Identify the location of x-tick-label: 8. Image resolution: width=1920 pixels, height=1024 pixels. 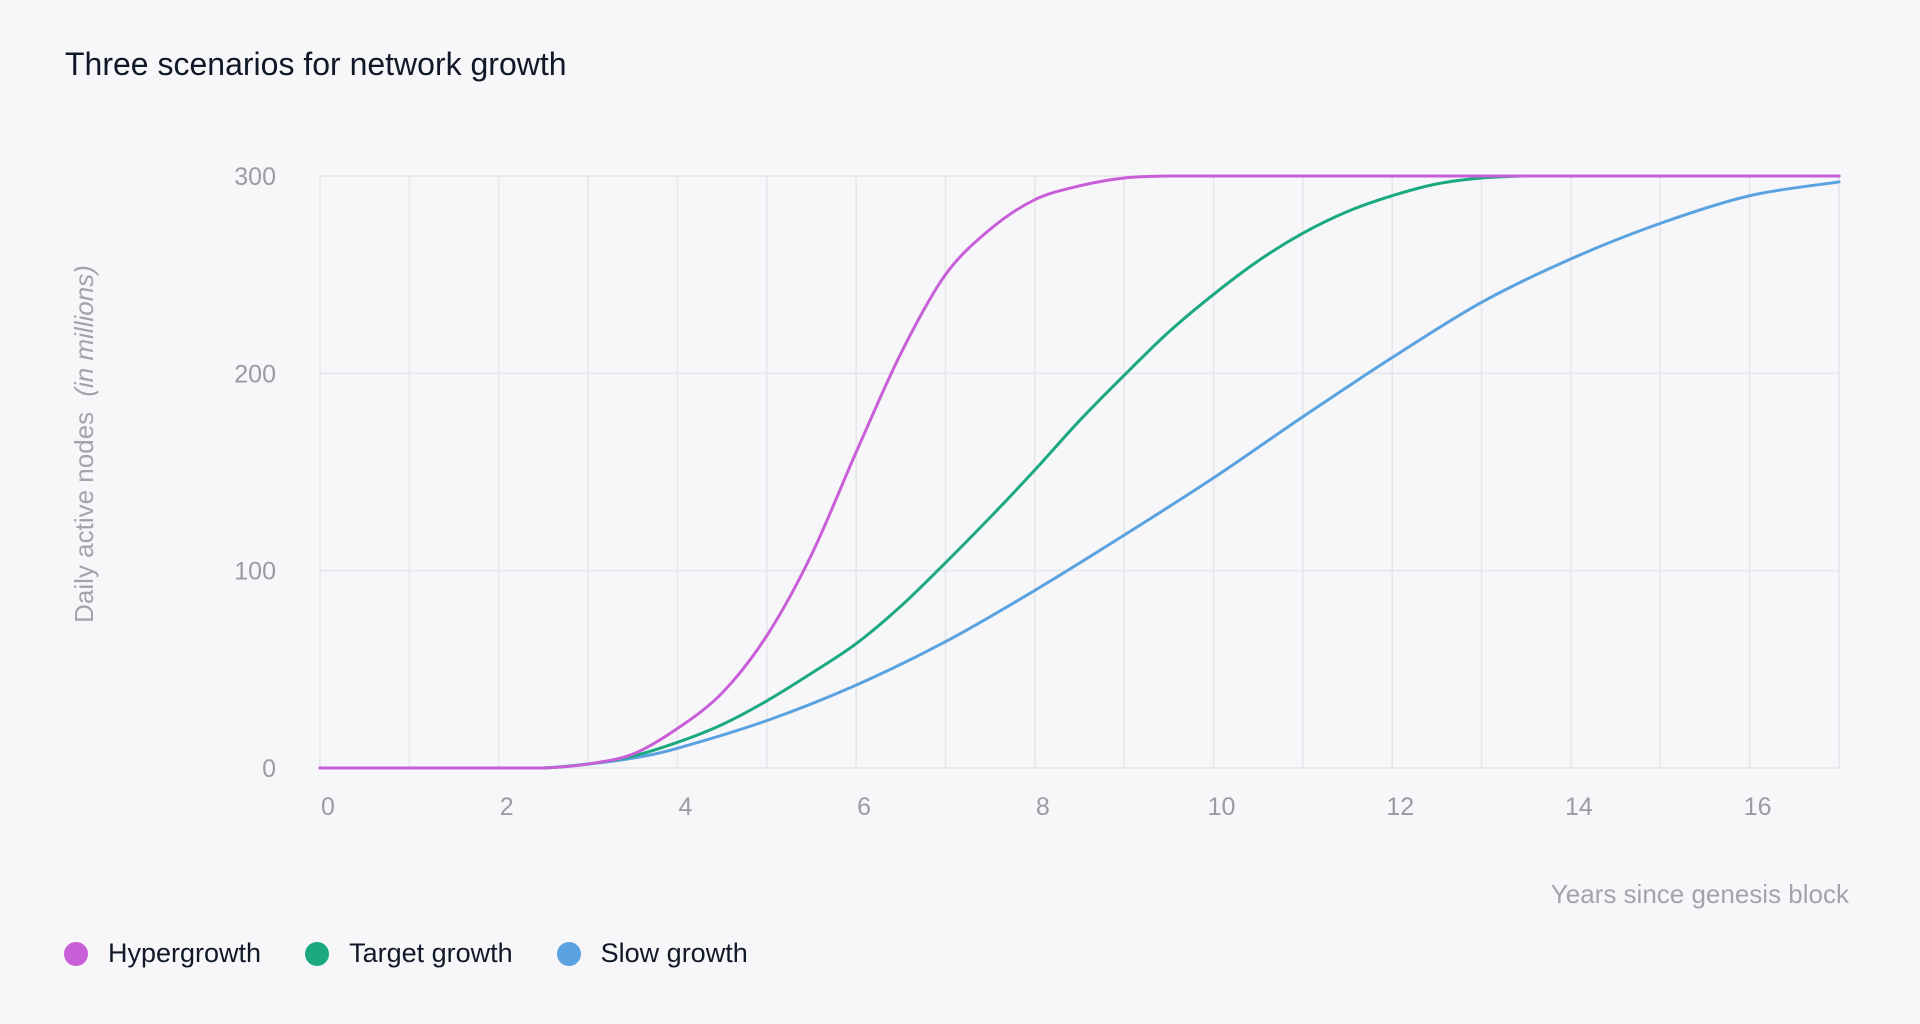
(1043, 807).